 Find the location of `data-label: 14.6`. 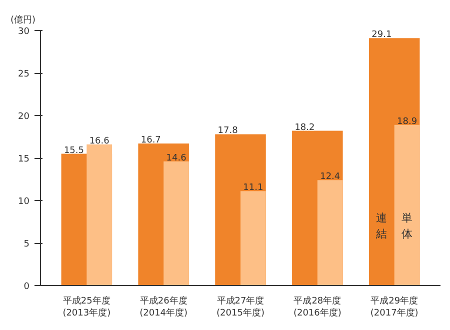

data-label: 14.6 is located at coordinates (176, 158).